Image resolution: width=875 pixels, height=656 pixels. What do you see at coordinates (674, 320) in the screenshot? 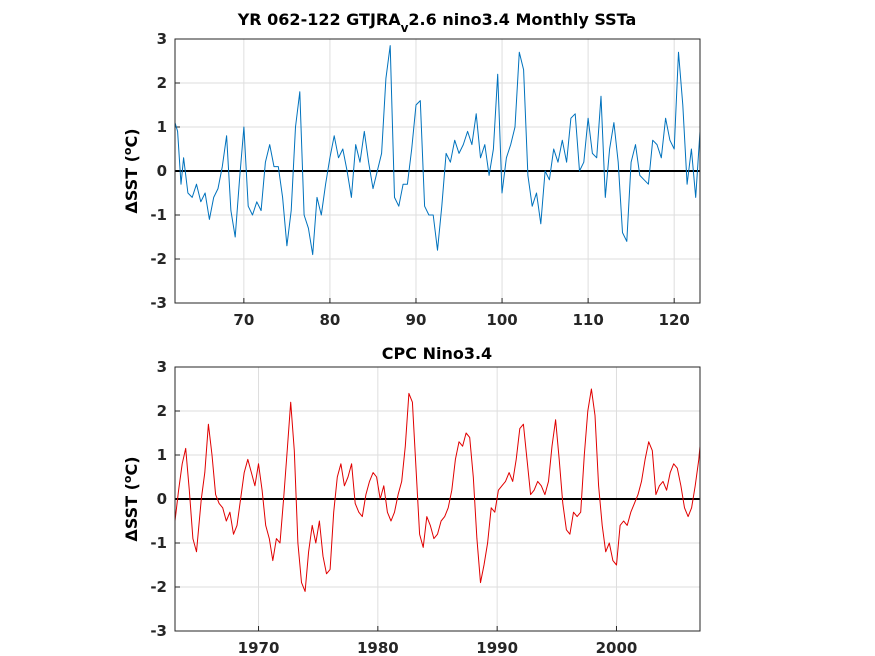
I see `x-tick-label: 120` at bounding box center [674, 320].